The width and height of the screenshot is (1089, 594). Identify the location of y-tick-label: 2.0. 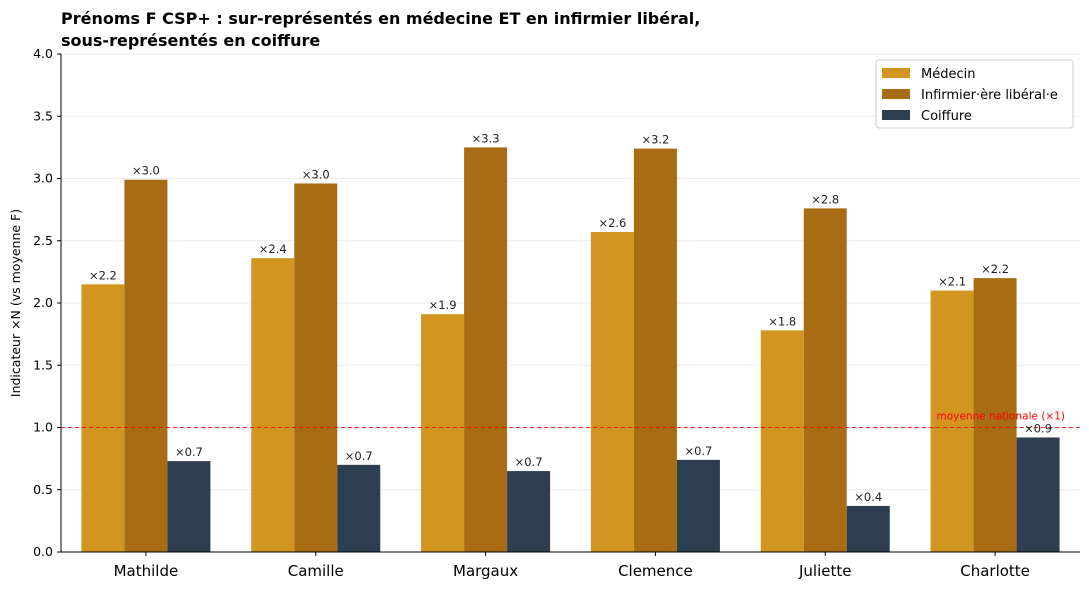
(43, 302).